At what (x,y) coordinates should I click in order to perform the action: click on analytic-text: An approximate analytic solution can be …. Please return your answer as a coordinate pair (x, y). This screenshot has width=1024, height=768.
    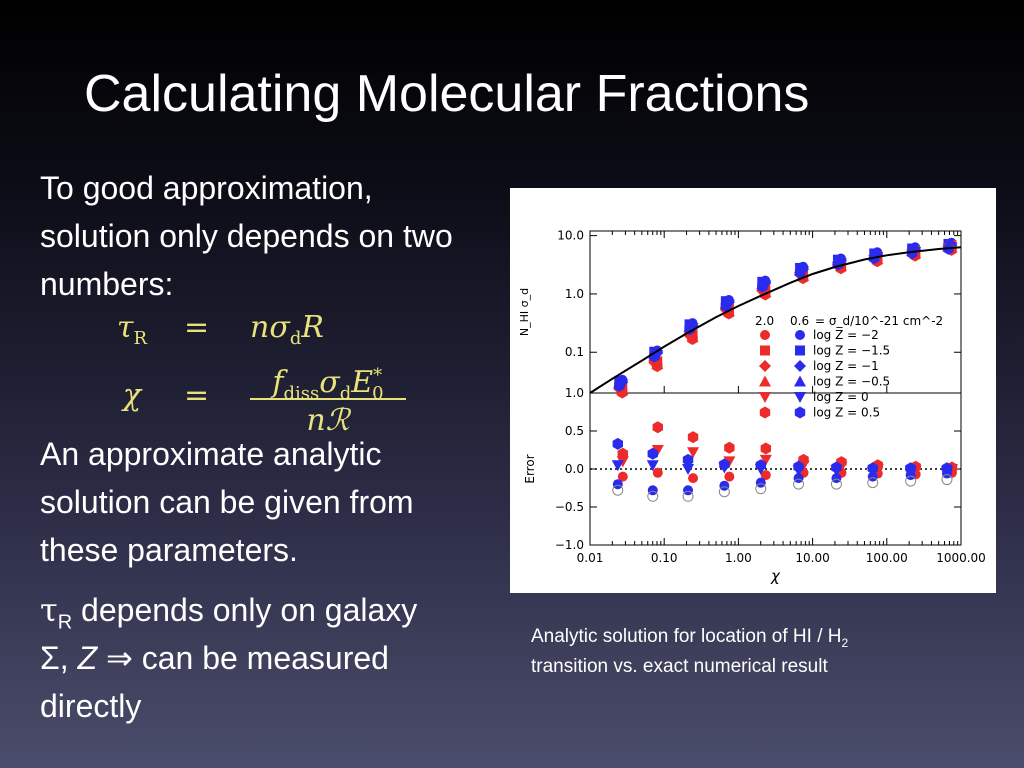
    Looking at the image, I should click on (227, 502).